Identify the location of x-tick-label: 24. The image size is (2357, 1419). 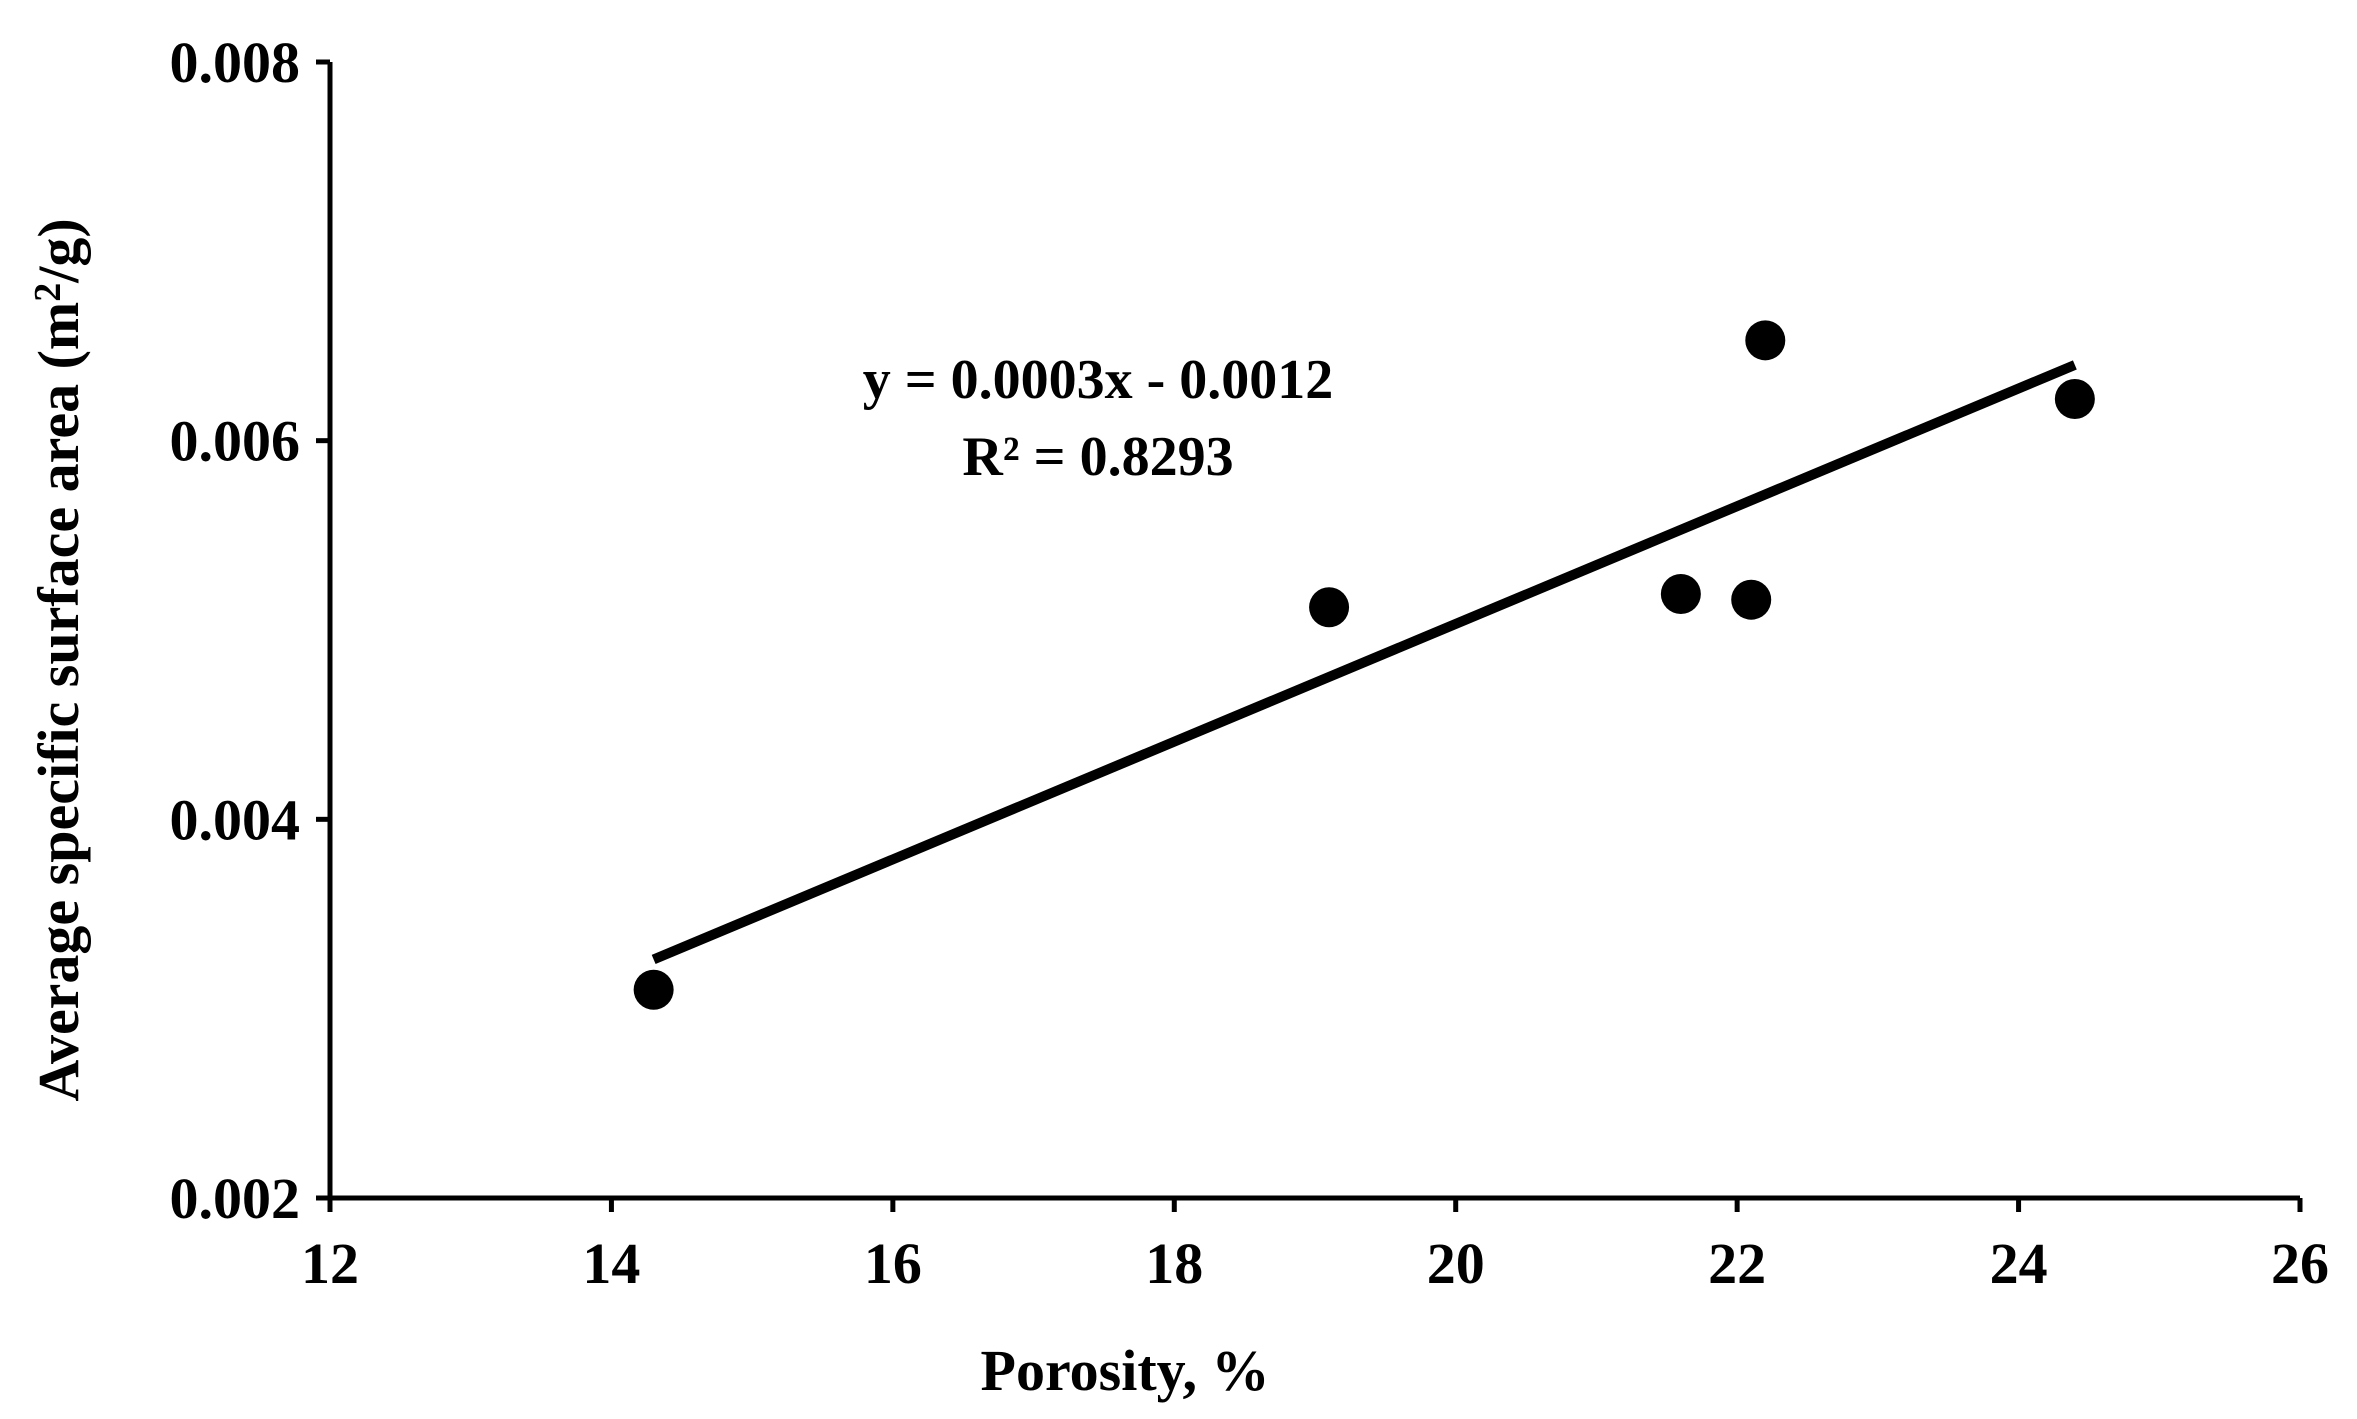
(2019, 1263).